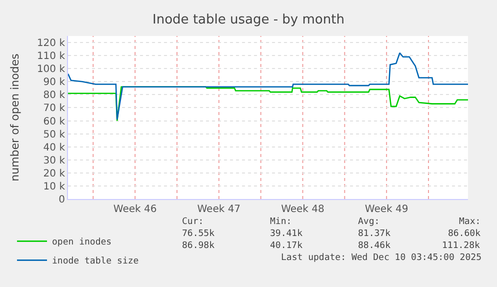  Describe the element at coordinates (470, 222) in the screenshot. I see `text: Max:` at that location.